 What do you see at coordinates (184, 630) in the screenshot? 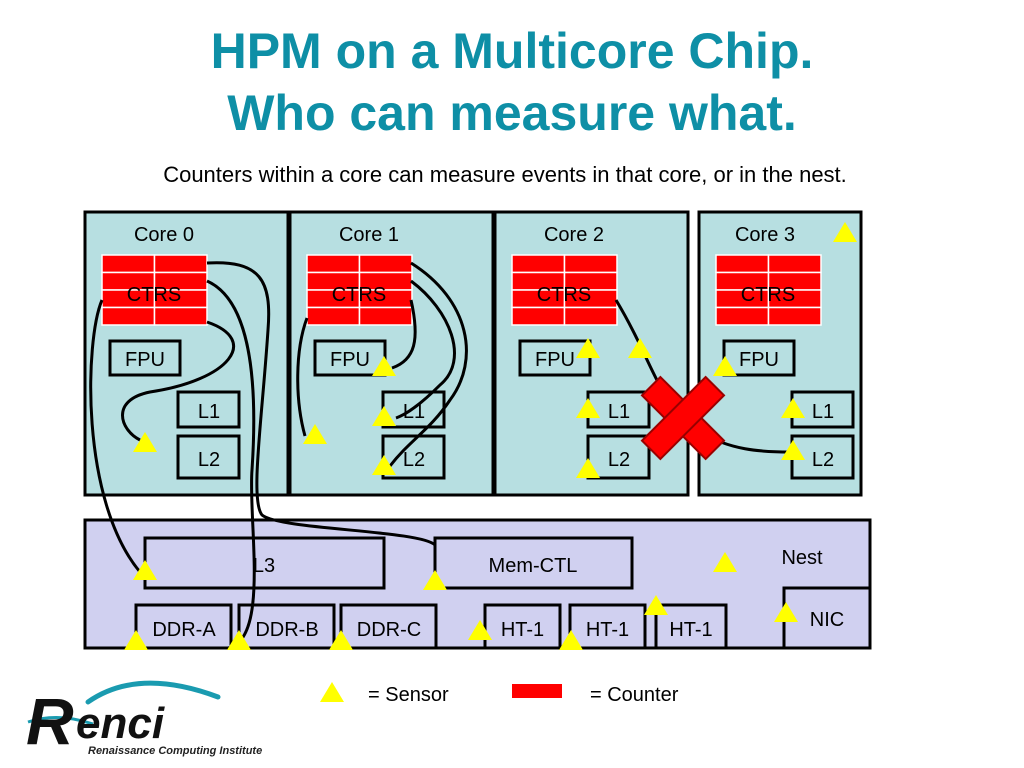
I see `ddr-label: DDR-A` at bounding box center [184, 630].